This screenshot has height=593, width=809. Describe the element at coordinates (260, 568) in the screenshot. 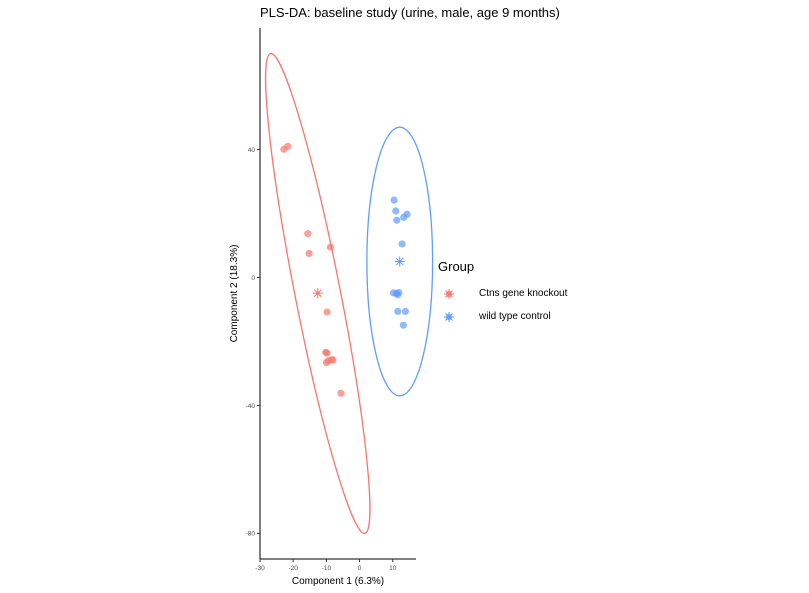

I see `x-tick-label: -30` at that location.